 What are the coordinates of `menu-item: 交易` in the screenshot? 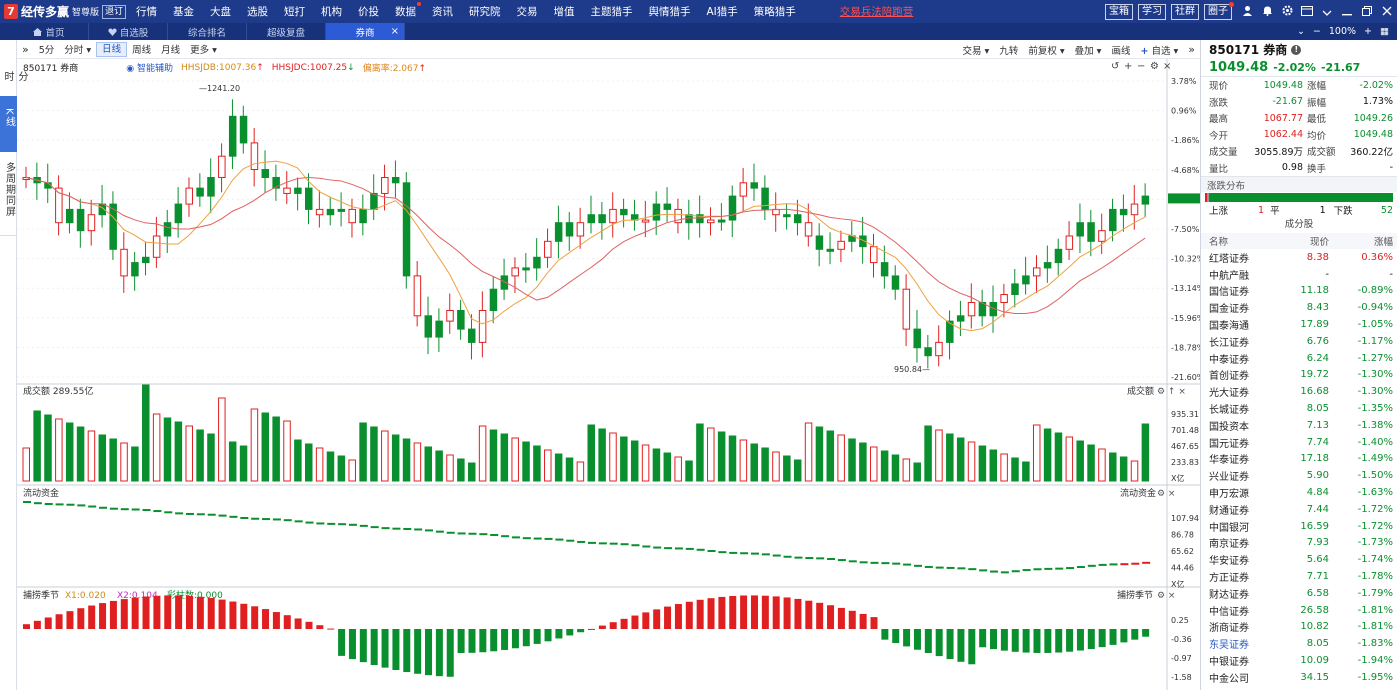 It's located at (527, 12).